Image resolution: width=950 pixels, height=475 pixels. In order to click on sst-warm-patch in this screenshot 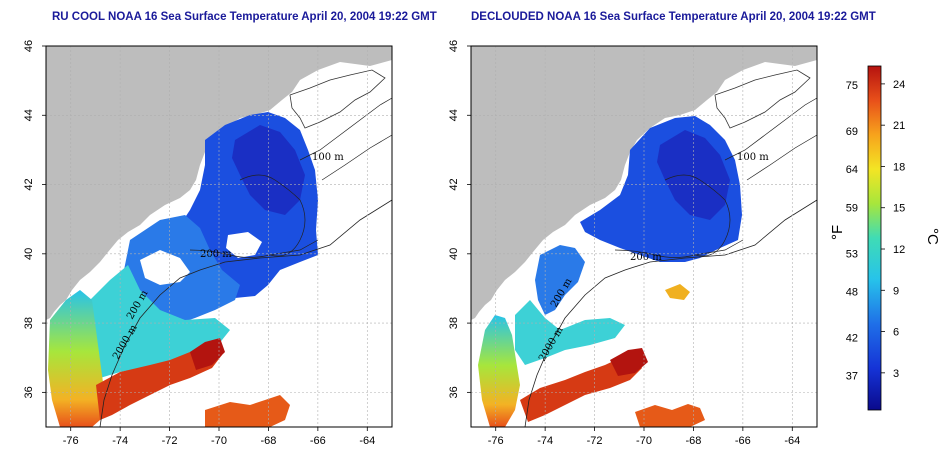, I will do `click(677, 292)`.